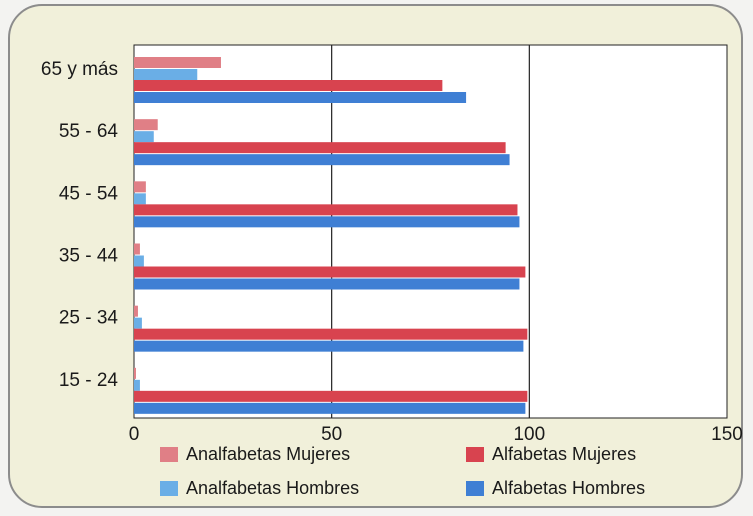 This screenshot has height=516, width=753. Describe the element at coordinates (268, 454) in the screenshot. I see `legend-label: Analfabetas Mujeres` at that location.